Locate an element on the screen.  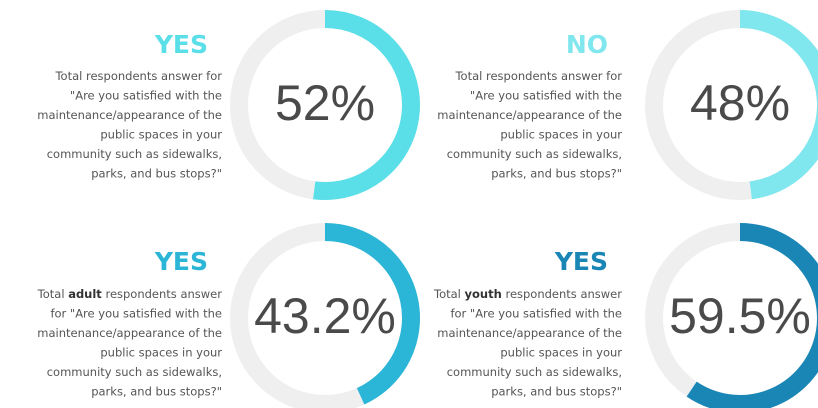
description-line: Total adult respondents answer is located at coordinates (130, 294).